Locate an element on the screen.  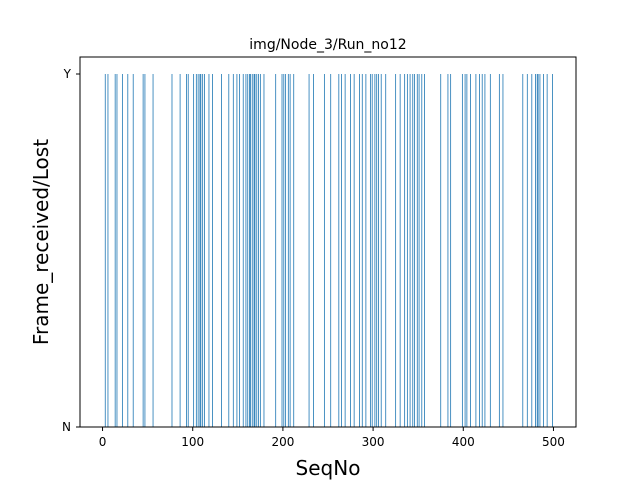
x-tick-label: 0 is located at coordinates (103, 442).